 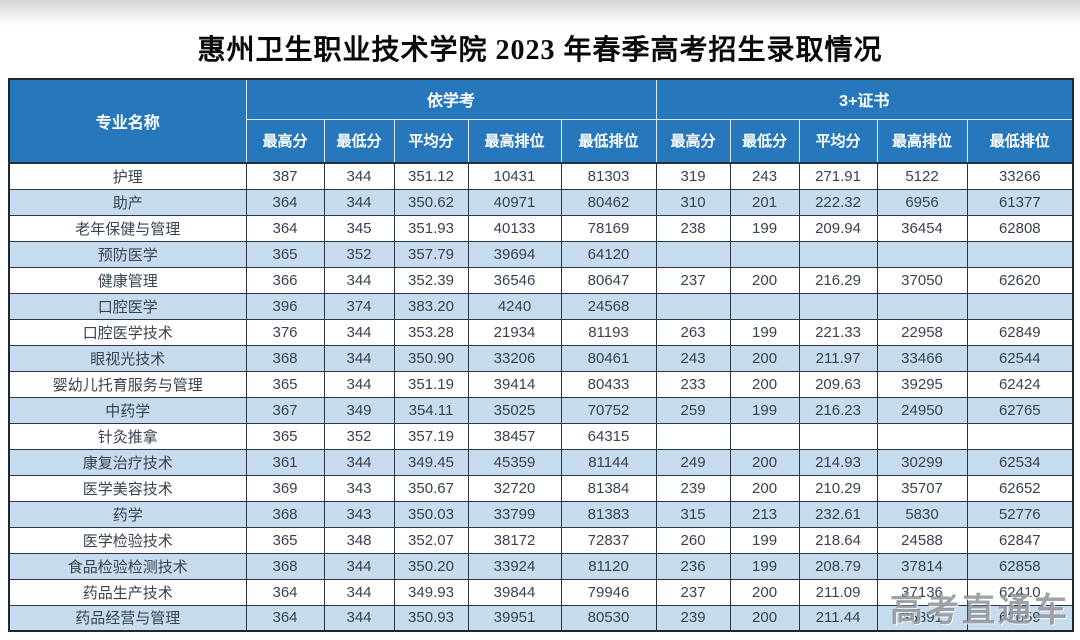 What do you see at coordinates (514, 228) in the screenshot?
I see `value-cell: 40133` at bounding box center [514, 228].